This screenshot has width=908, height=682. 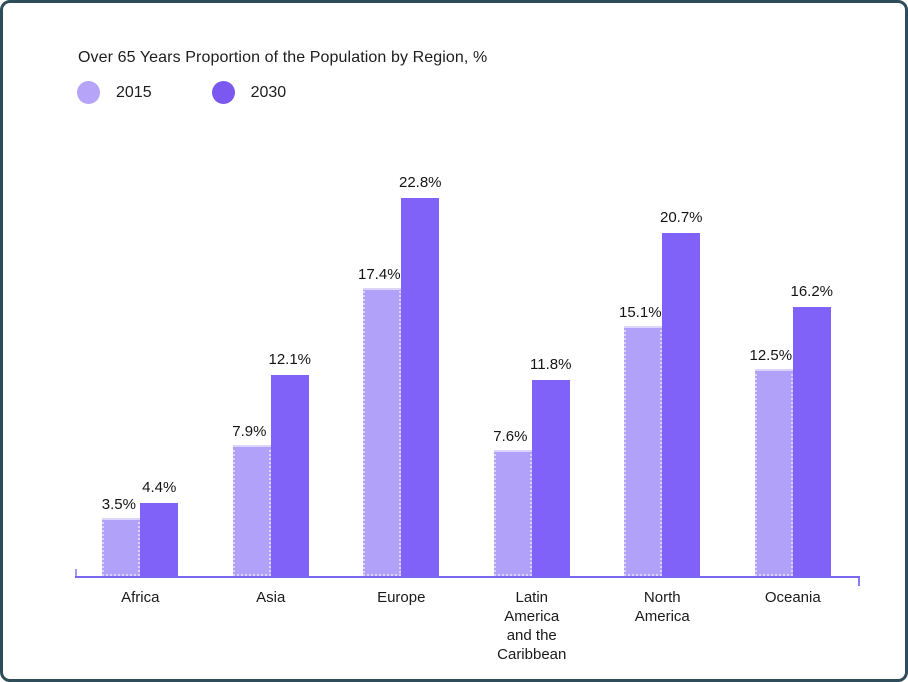 What do you see at coordinates (223, 92) in the screenshot?
I see `legend-swatch-2030-icon` at bounding box center [223, 92].